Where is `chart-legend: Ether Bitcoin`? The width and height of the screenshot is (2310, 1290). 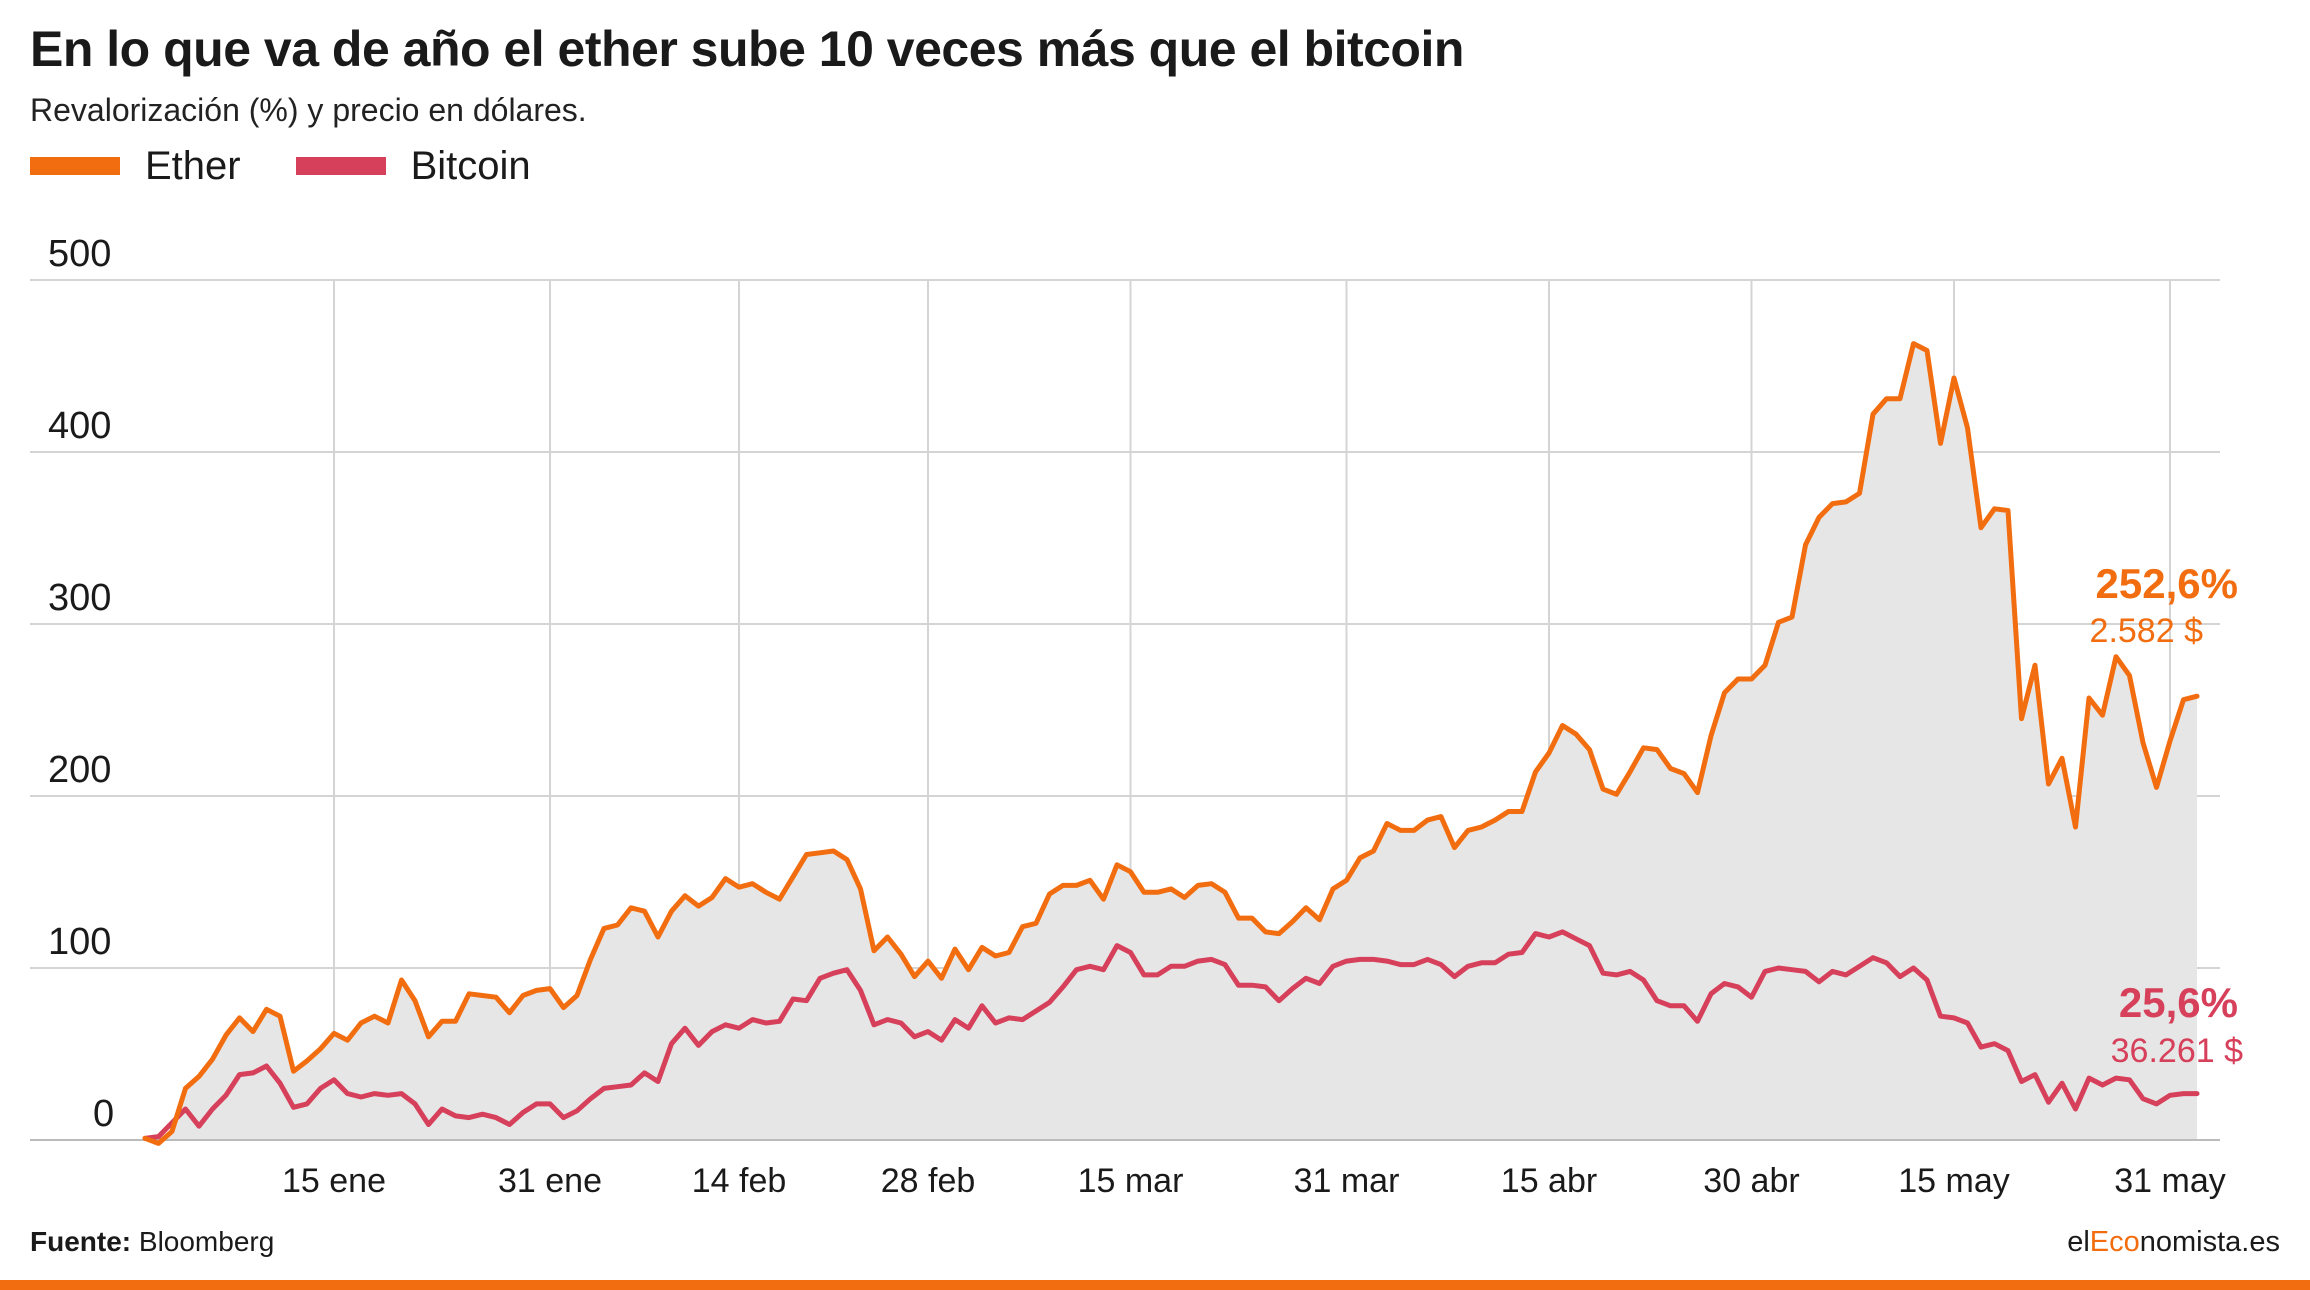 chart-legend: Ether Bitcoin is located at coordinates (308, 166).